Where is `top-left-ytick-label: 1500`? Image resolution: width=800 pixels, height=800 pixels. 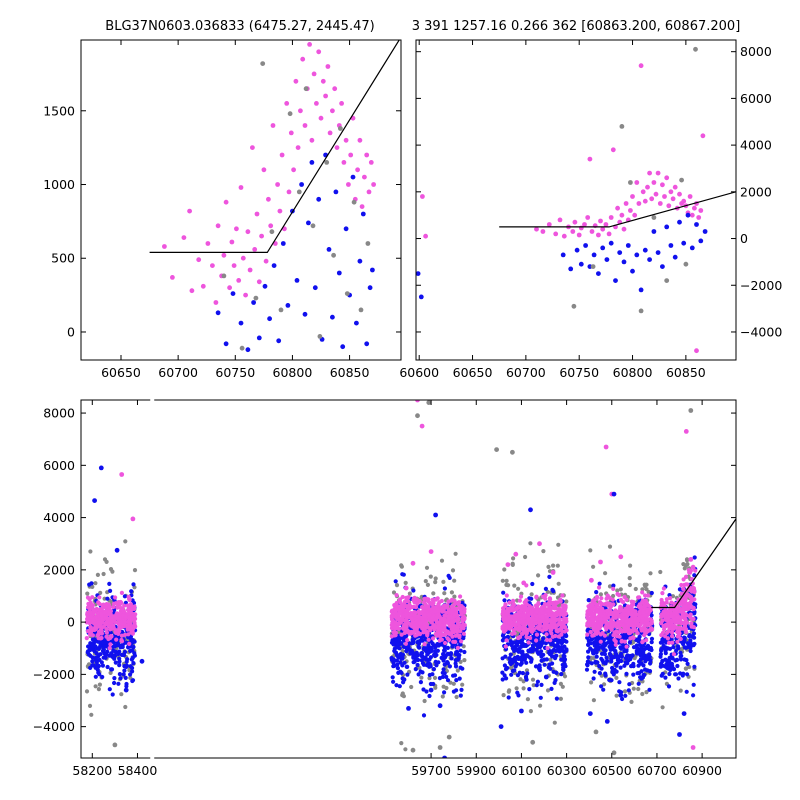 top-left-ytick-label: 1500 is located at coordinates (59, 110).